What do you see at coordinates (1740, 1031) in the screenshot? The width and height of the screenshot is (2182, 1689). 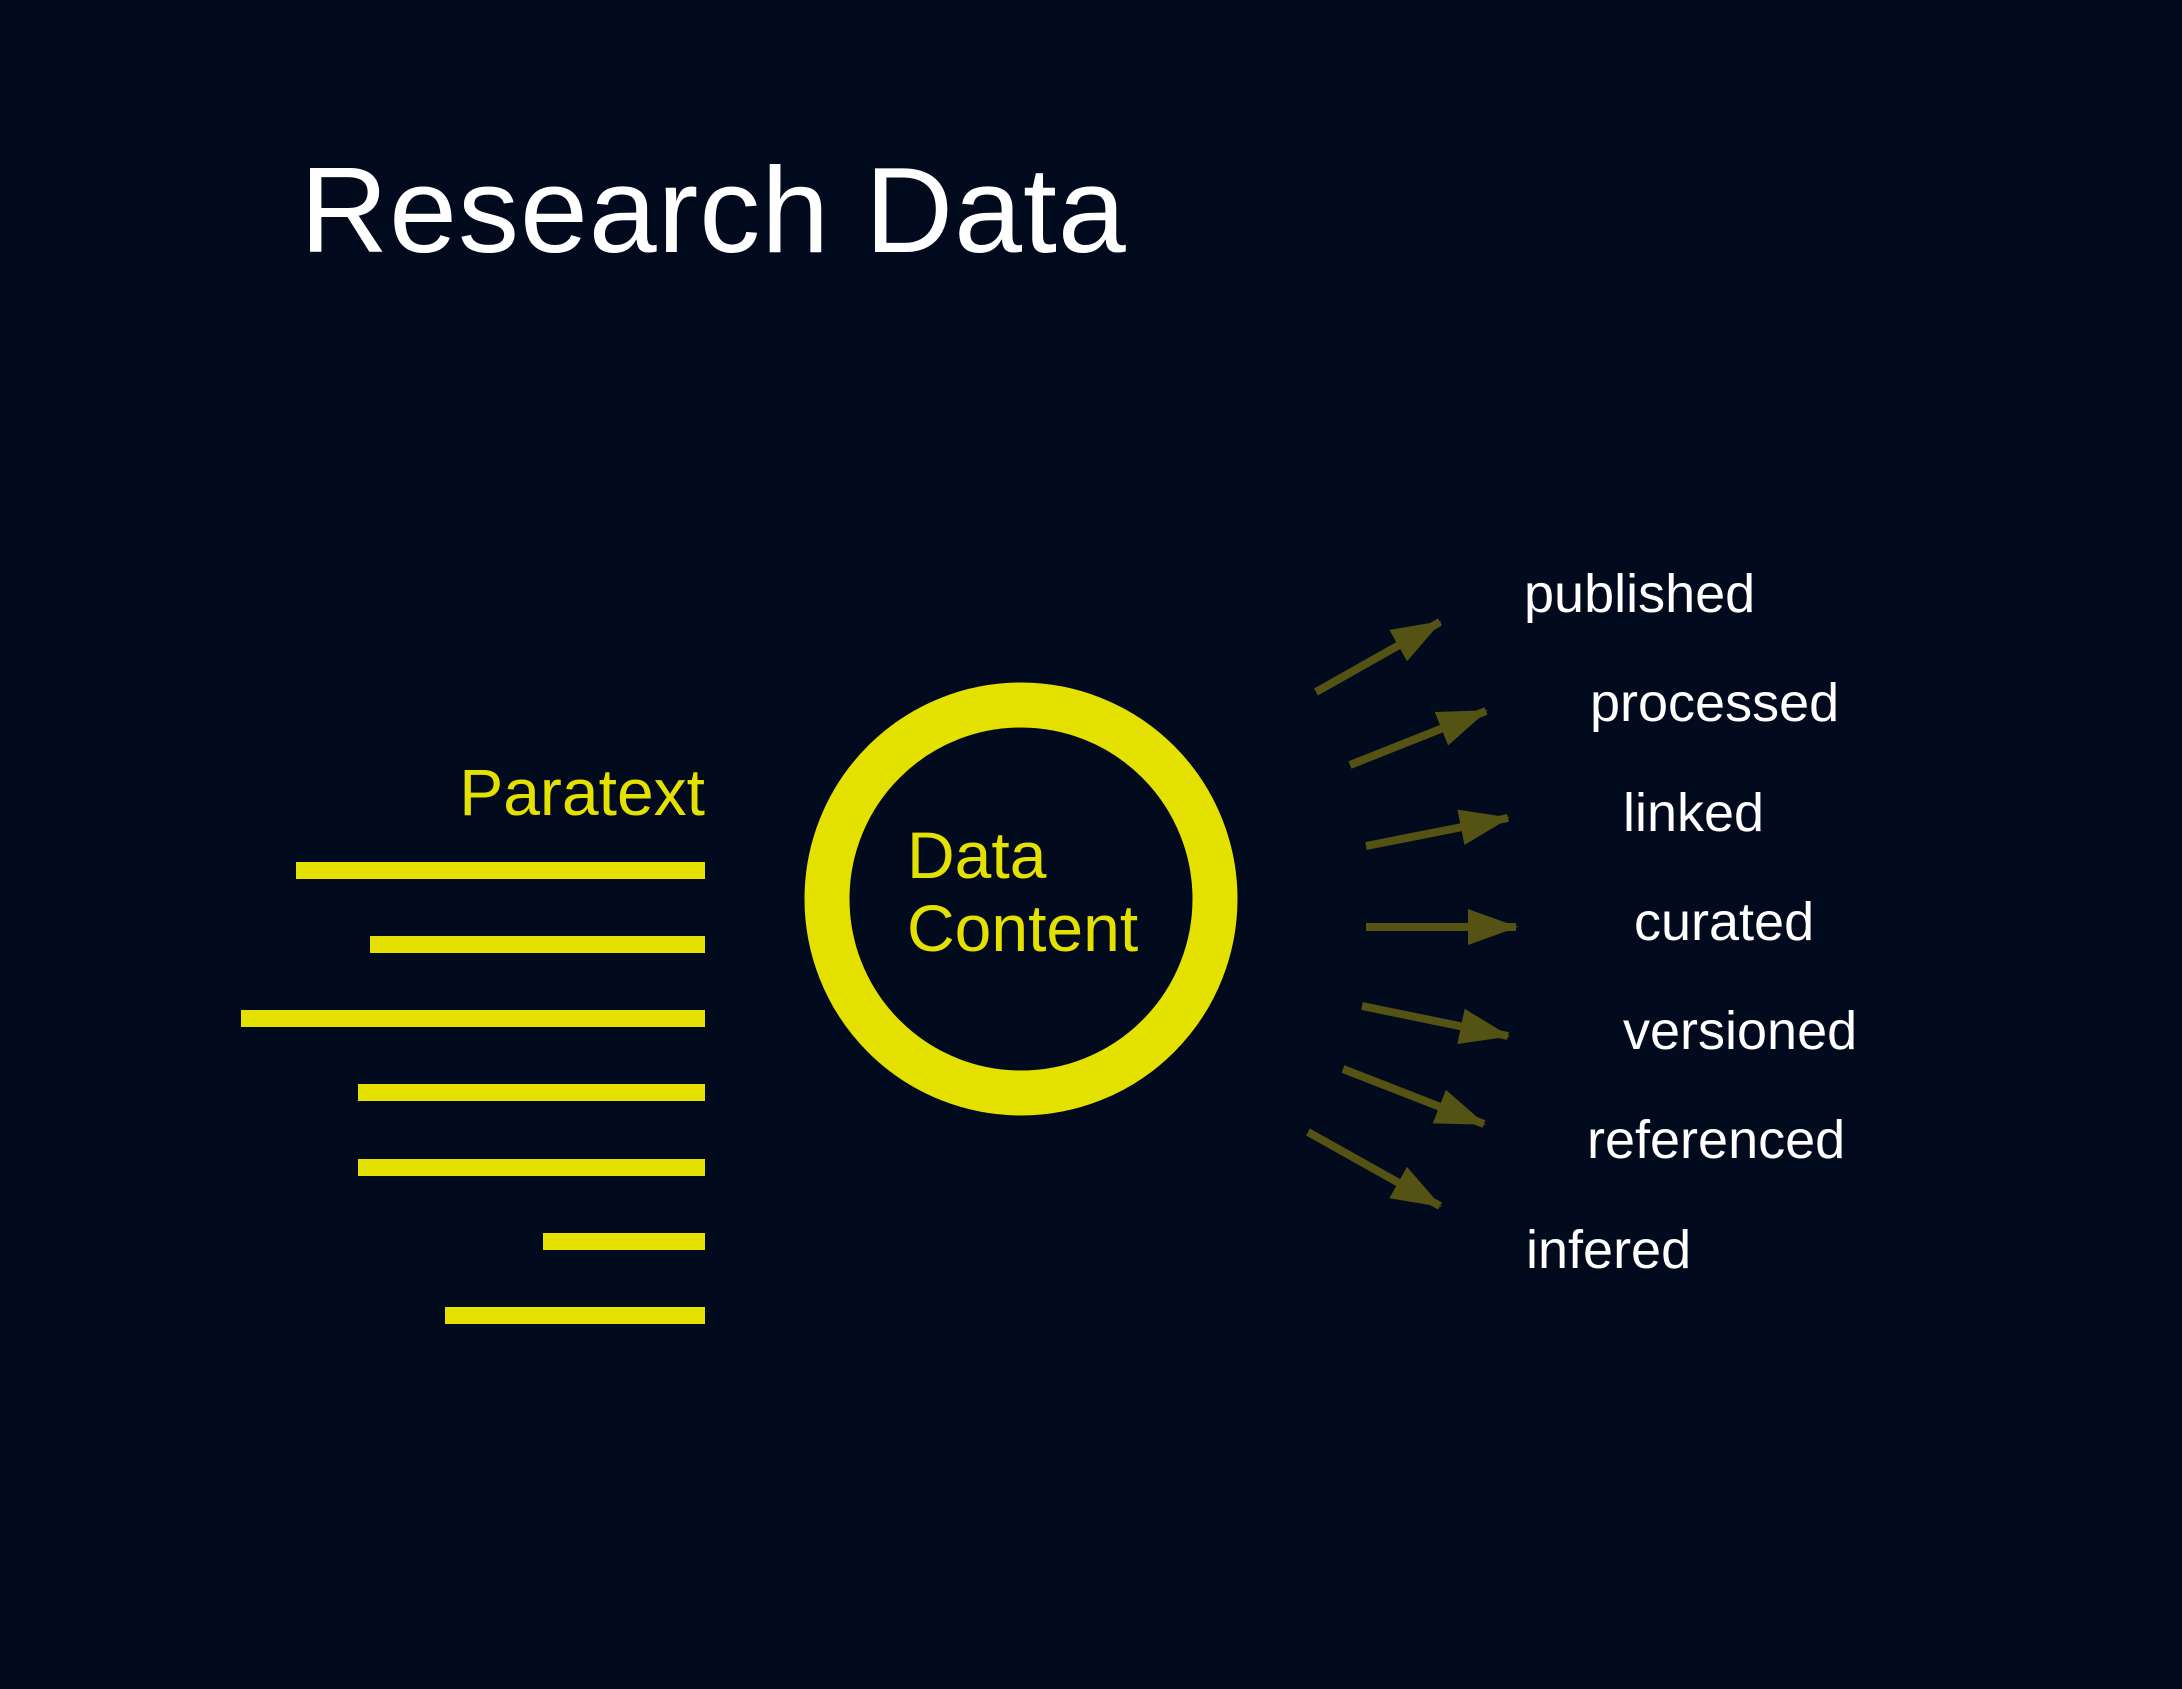 I see `output-label-versioned: versioned` at bounding box center [1740, 1031].